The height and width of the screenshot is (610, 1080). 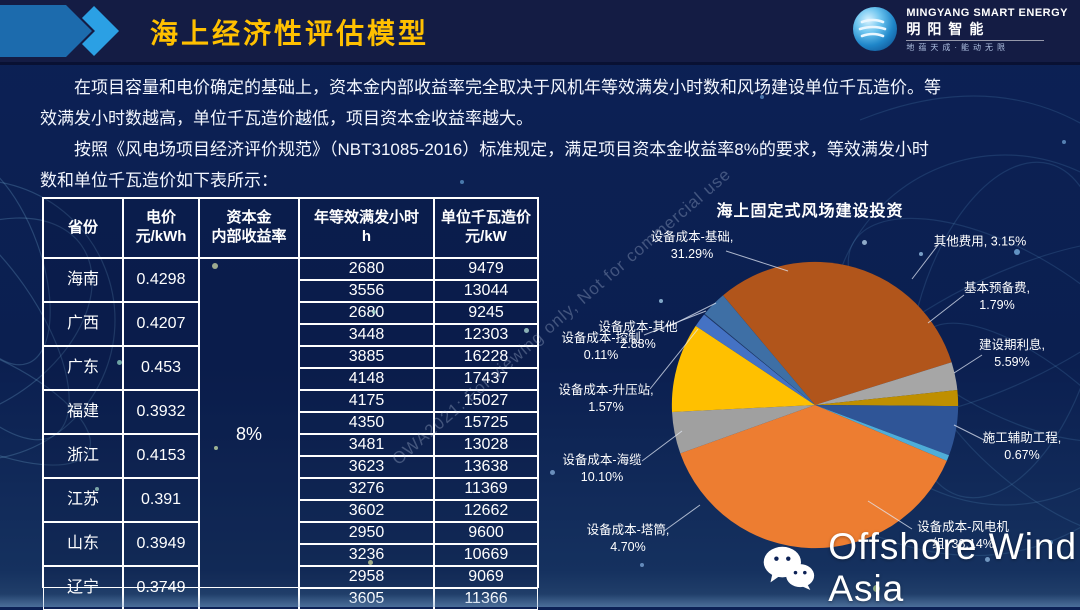 What do you see at coordinates (366, 467) in the screenshot?
I see `table-hours-cell: 3623` at bounding box center [366, 467].